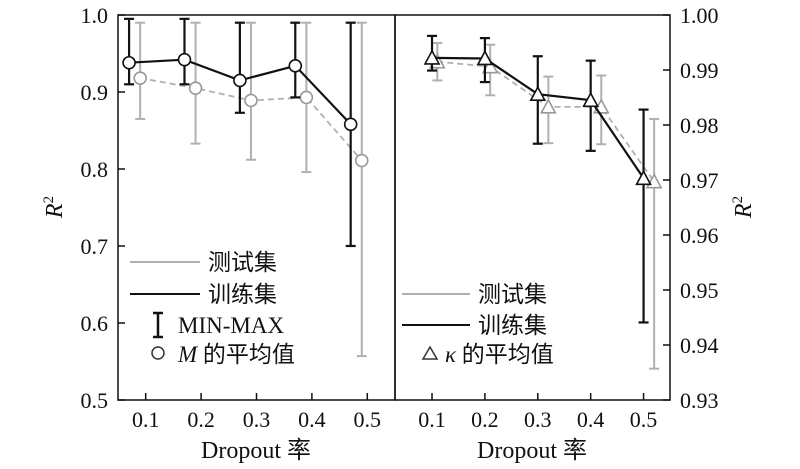 The image size is (800, 469). Describe the element at coordinates (158, 325) in the screenshot. I see `left-legend-errorbar-icon` at that location.